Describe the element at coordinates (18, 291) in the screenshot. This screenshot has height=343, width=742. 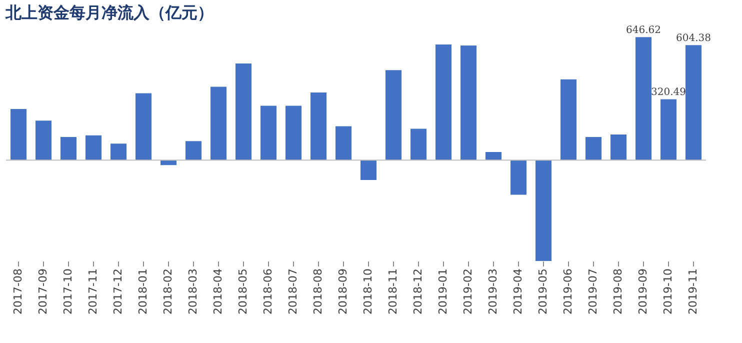
I see `x-tick-label: 2017-08` at that location.